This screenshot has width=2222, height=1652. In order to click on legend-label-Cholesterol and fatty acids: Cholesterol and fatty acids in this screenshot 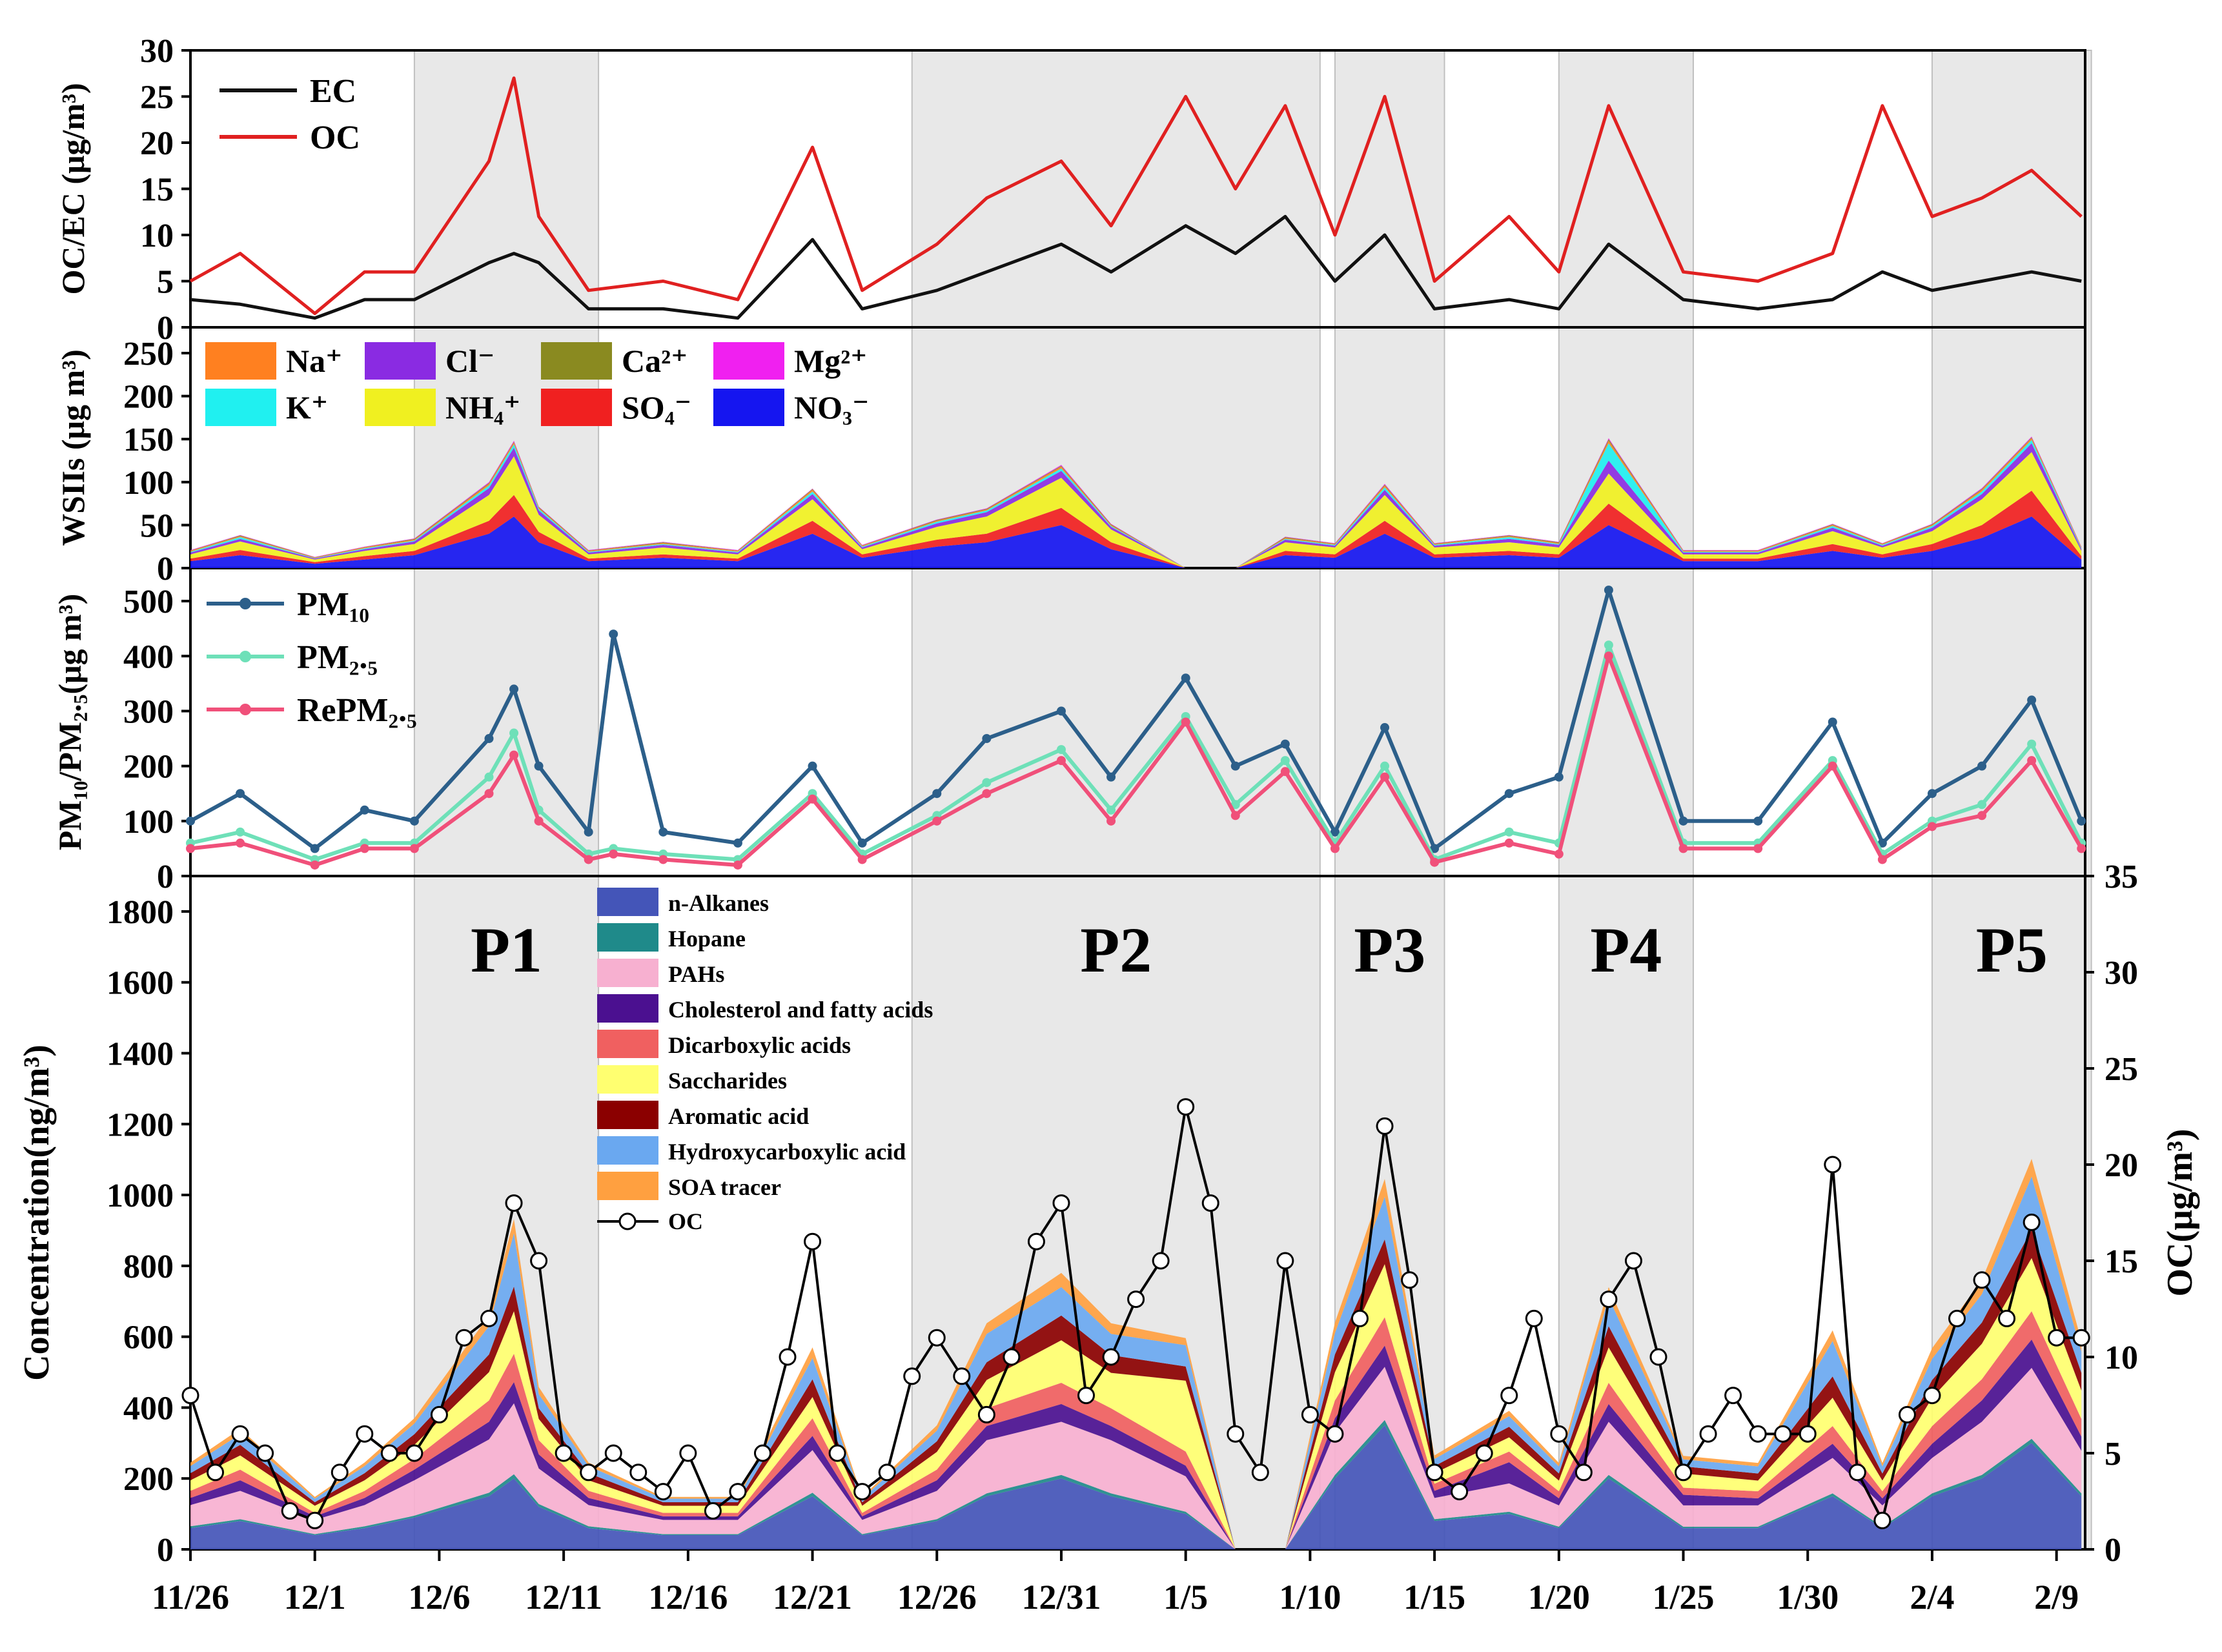, I will do `click(800, 1010)`.